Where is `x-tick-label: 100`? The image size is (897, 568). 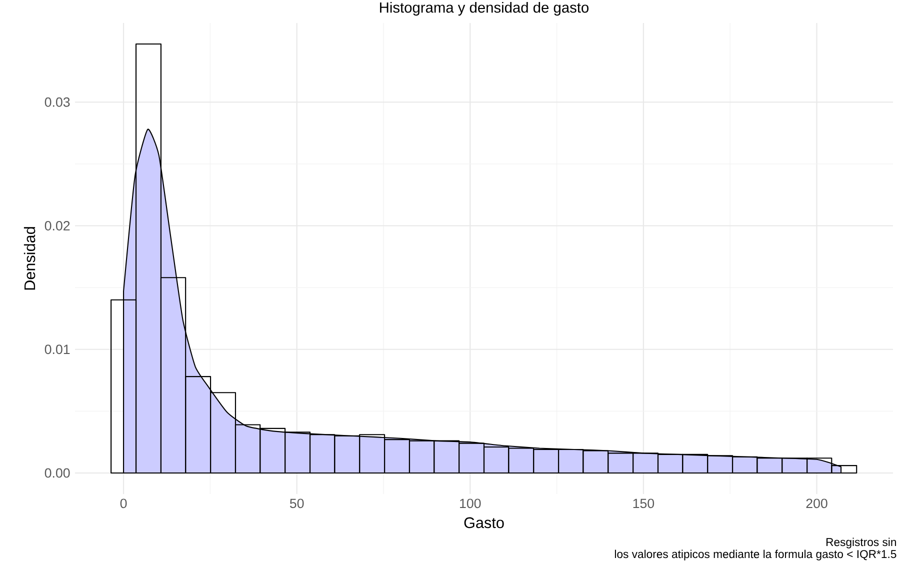 x-tick-label: 100 is located at coordinates (470, 503).